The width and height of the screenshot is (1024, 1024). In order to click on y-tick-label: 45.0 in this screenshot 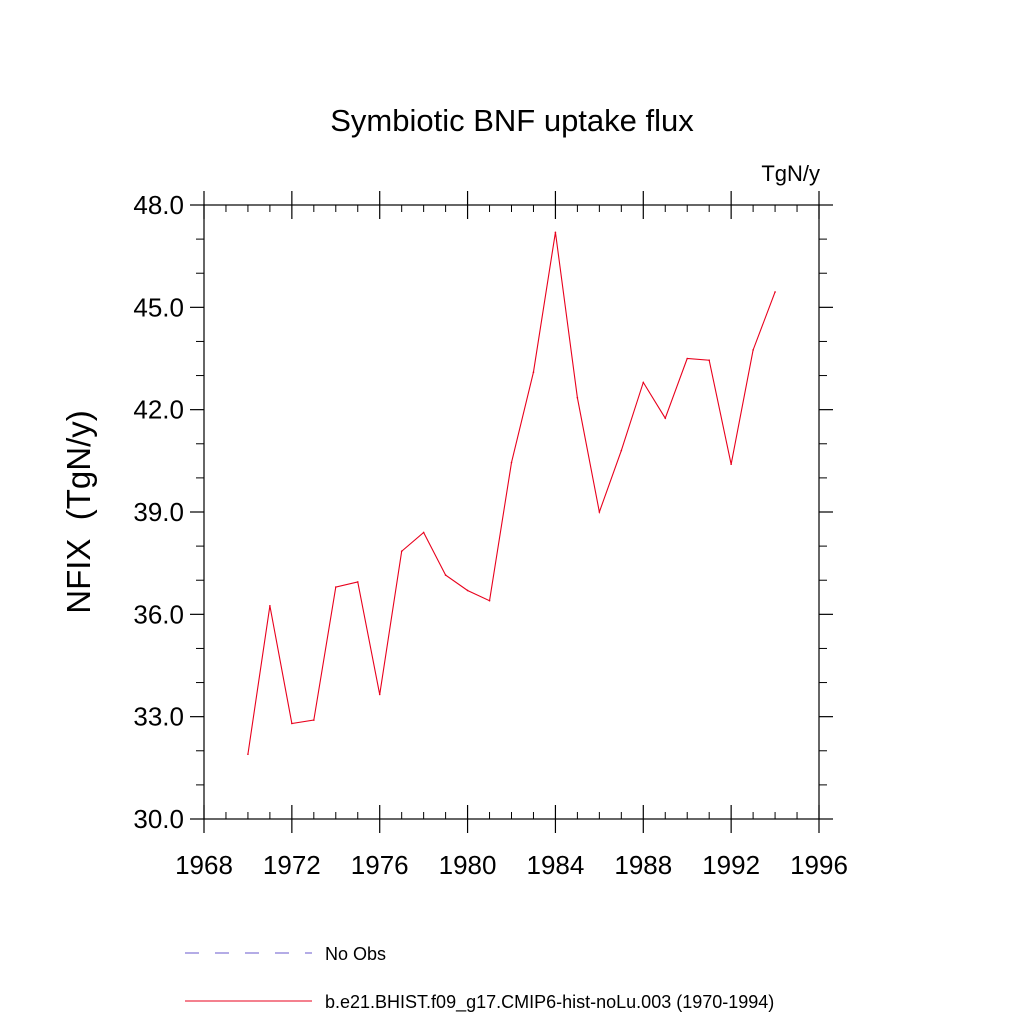, I will do `click(158, 307)`.